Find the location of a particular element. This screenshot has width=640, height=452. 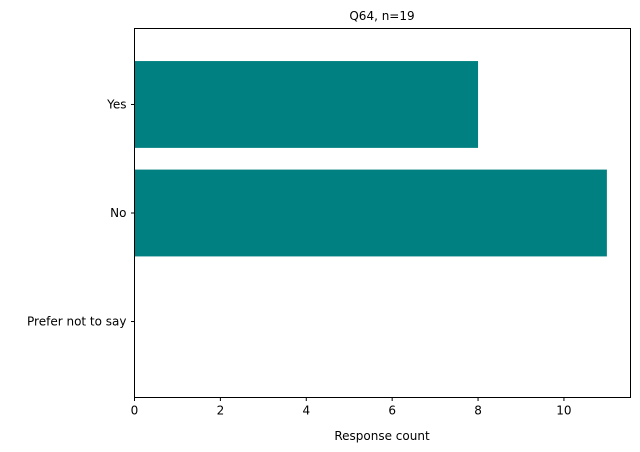

x-tick-label: 6 is located at coordinates (392, 411).